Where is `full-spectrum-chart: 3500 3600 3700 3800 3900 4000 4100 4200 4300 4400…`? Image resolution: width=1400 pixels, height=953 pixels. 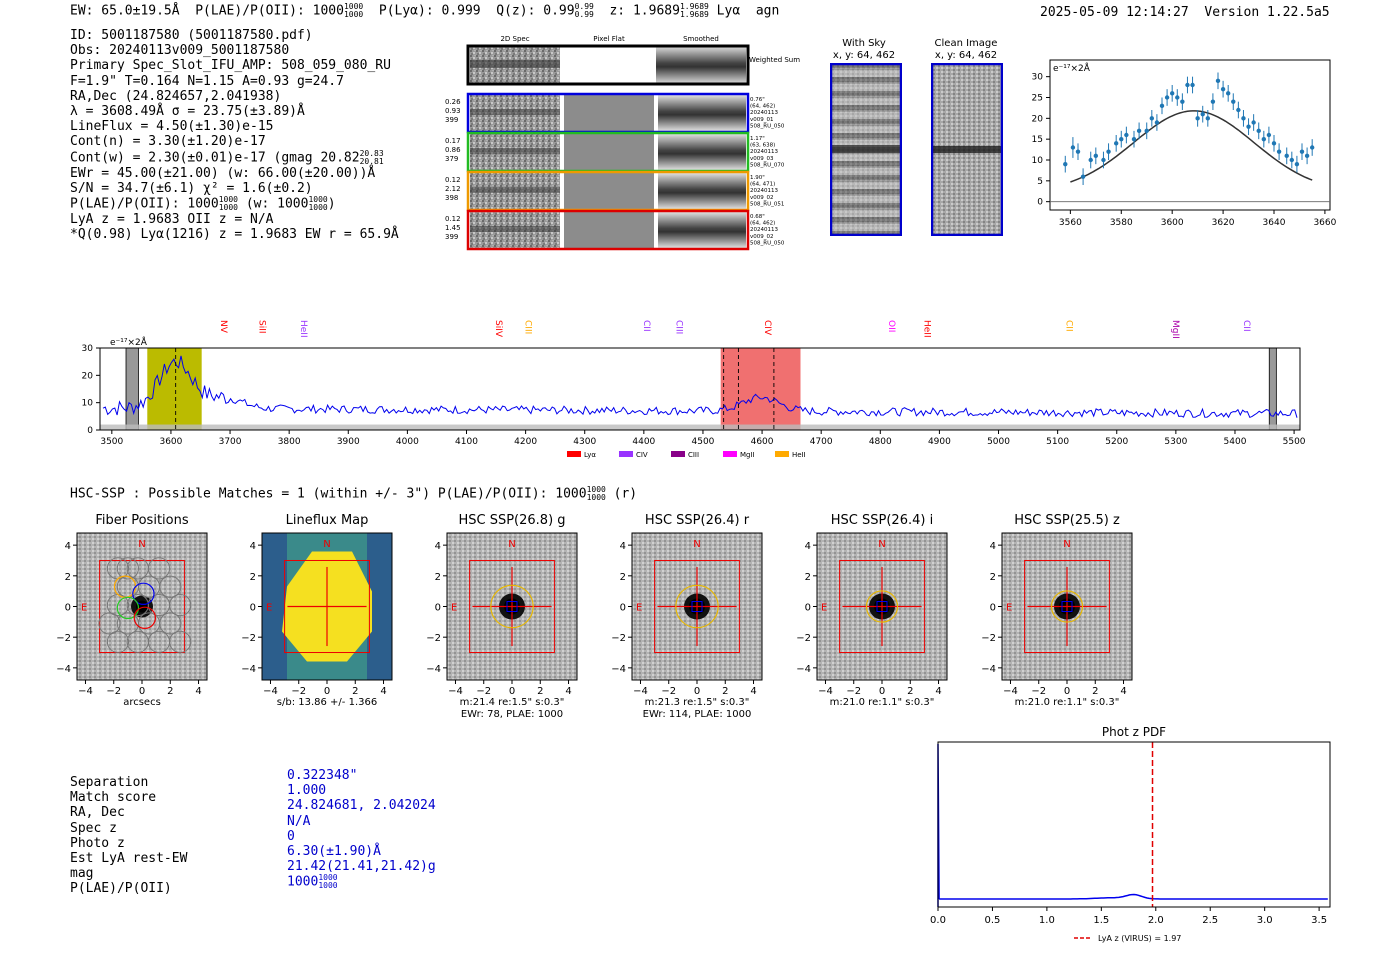
full-spectrum-chart: 3500 3600 3700 3800 3900 4000 4100 4200 4300 4400… is located at coordinates (694, 389).